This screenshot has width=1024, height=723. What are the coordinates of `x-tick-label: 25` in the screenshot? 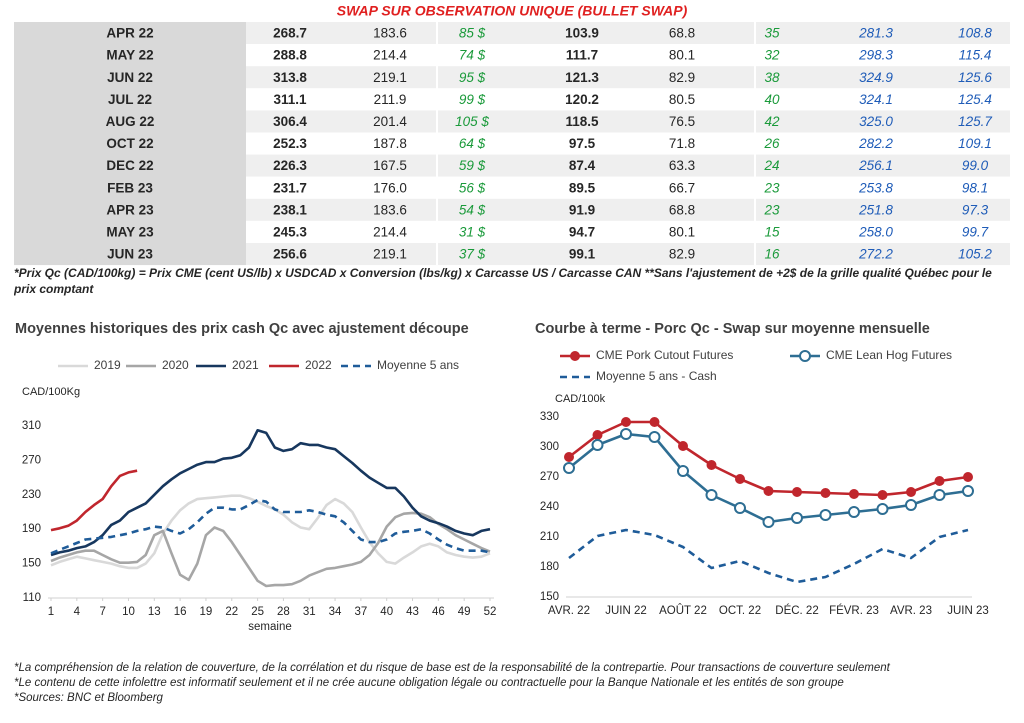 It's located at (257, 612).